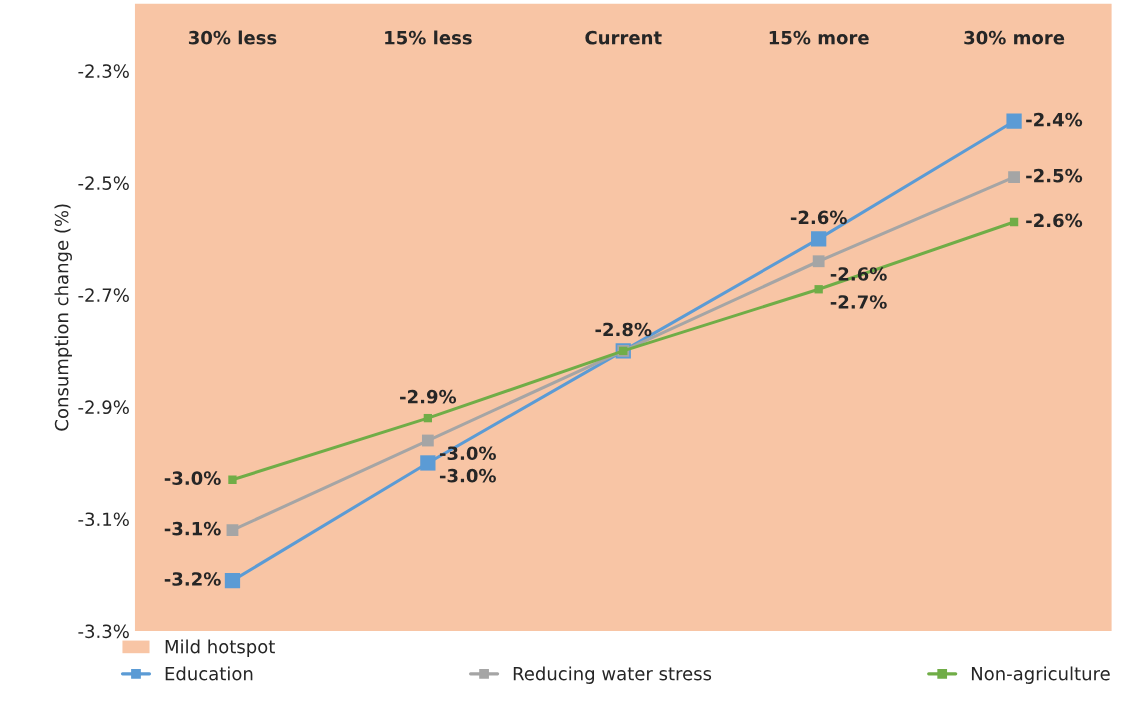 The height and width of the screenshot is (709, 1123). What do you see at coordinates (103, 295) in the screenshot?
I see `y-tick-label: -2.7%` at bounding box center [103, 295].